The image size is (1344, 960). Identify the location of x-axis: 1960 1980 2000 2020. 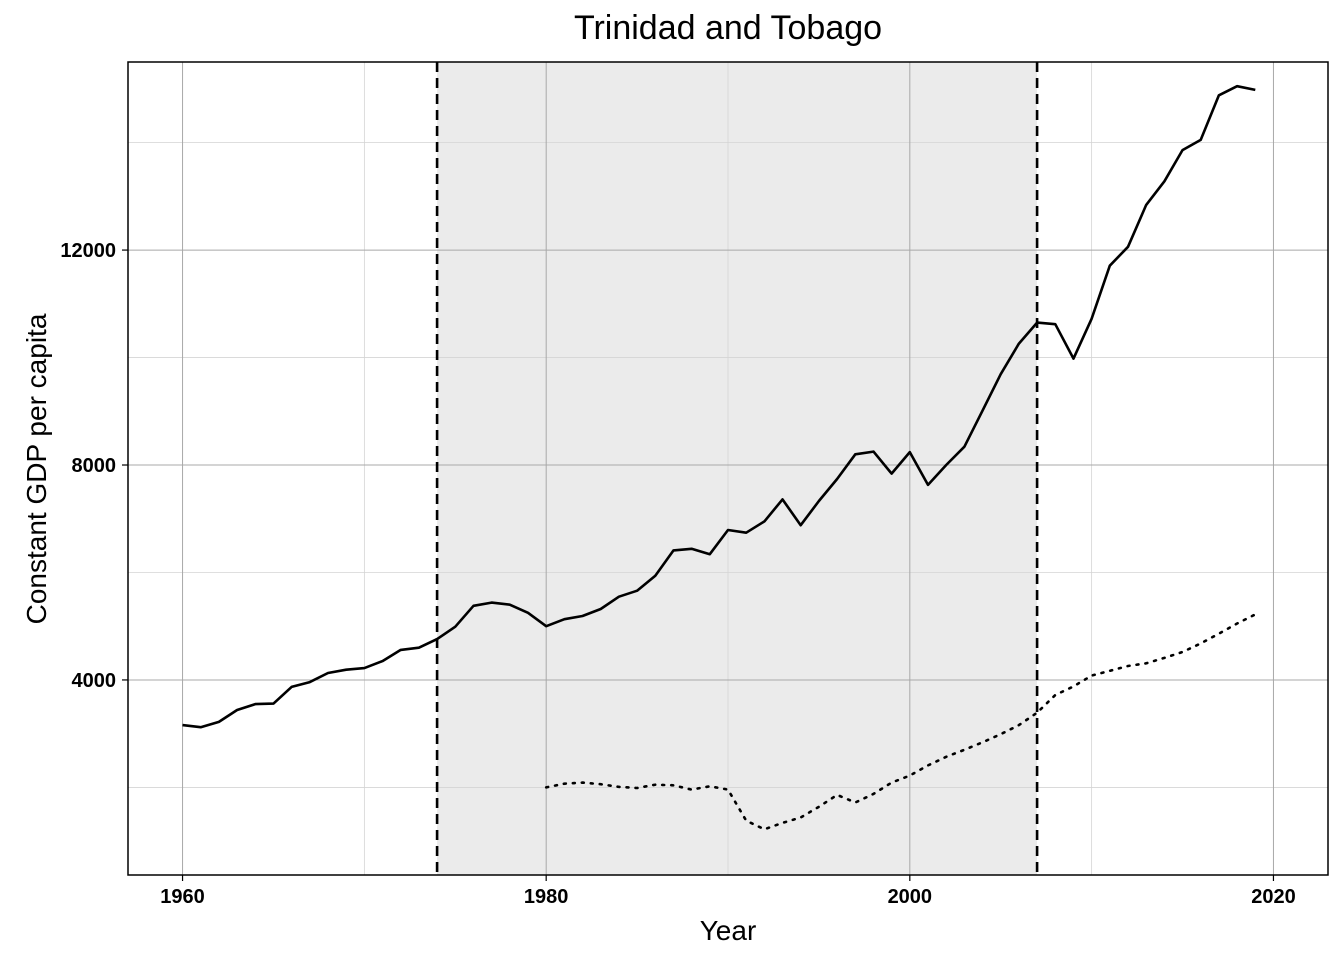
(728, 891).